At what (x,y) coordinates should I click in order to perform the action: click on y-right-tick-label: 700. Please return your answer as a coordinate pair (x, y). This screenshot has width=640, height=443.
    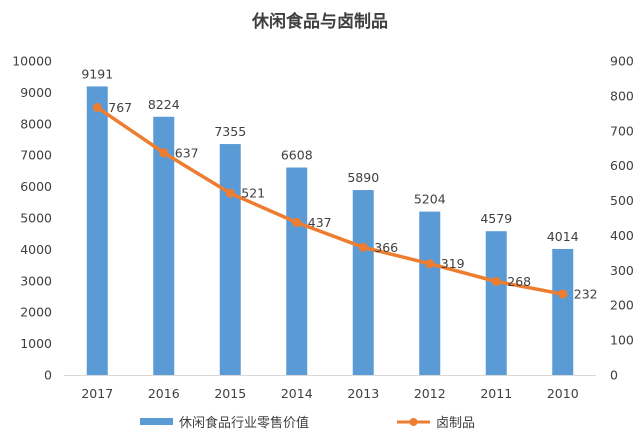
    Looking at the image, I should click on (622, 130).